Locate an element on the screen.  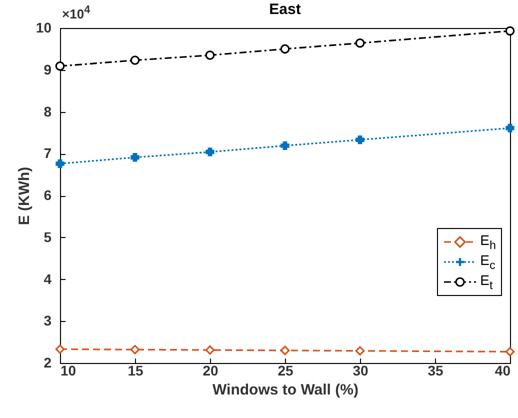
y-tick-label: 10 is located at coordinates (44, 28).